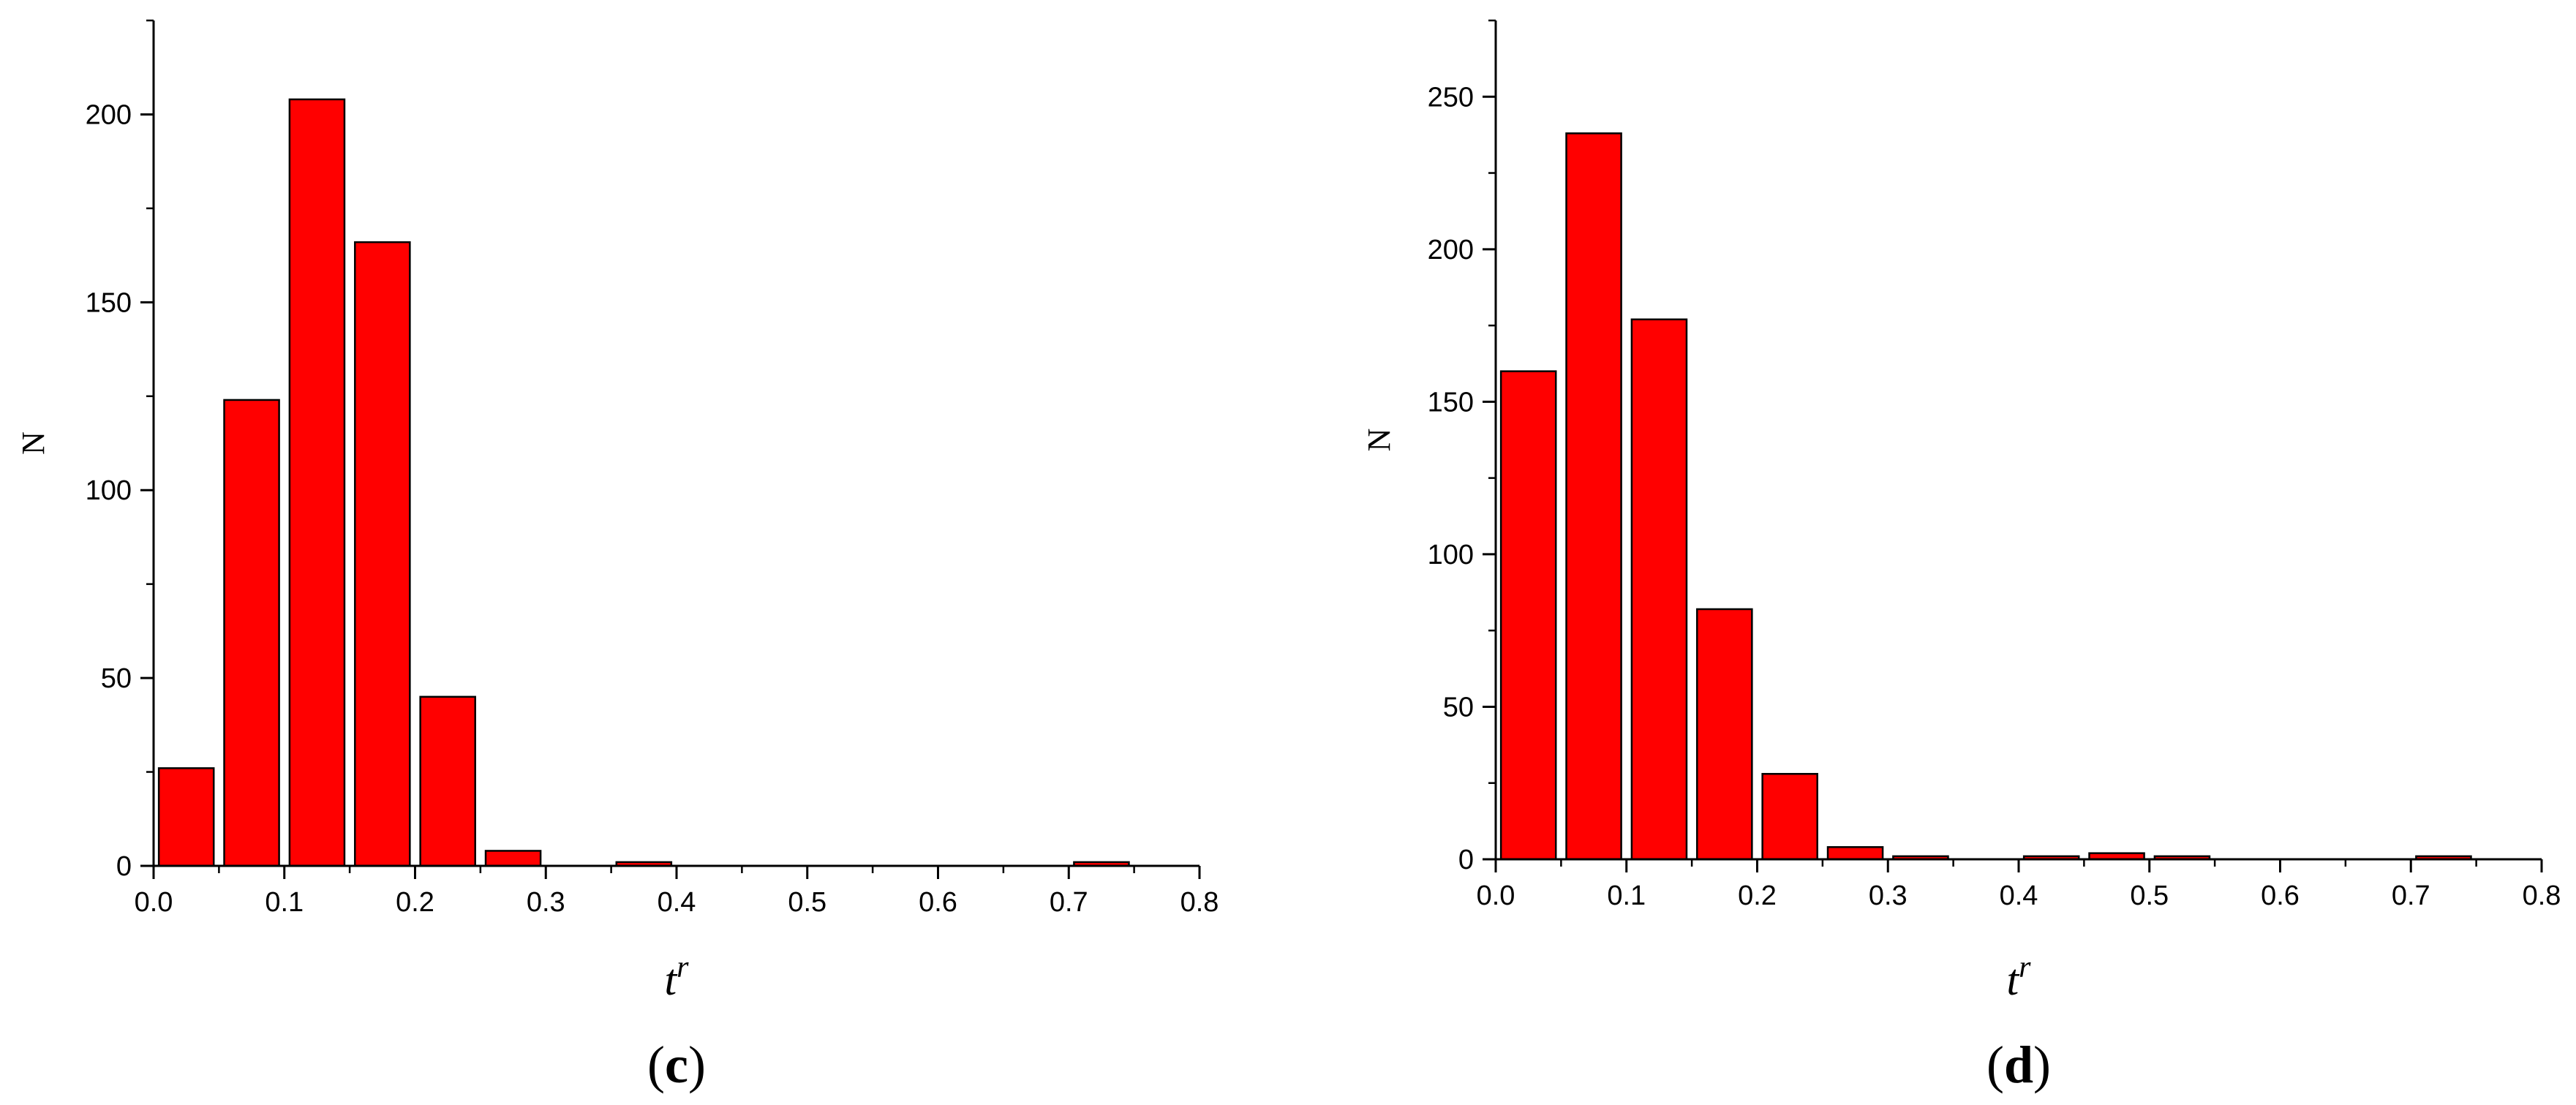 This screenshot has width=2576, height=1105. What do you see at coordinates (676, 977) in the screenshot?
I see `panel-c-x-axis-label: tr` at bounding box center [676, 977].